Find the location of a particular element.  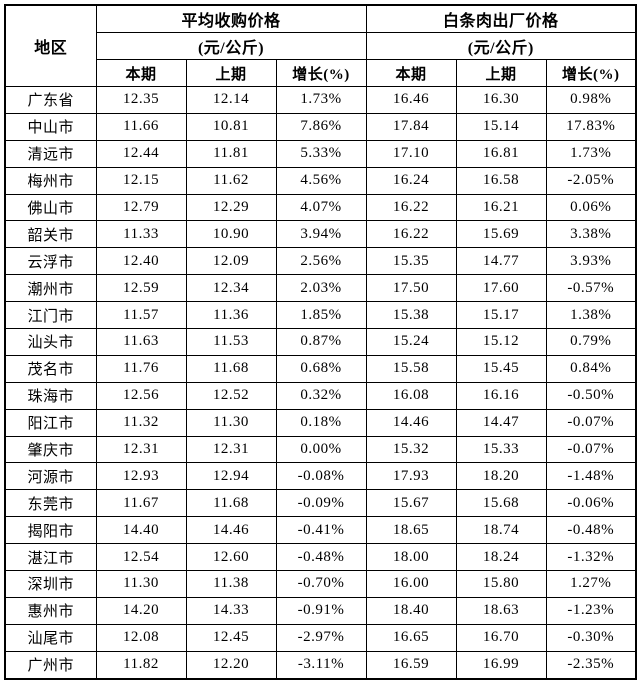

value-cell: 14.20 is located at coordinates (141, 610).